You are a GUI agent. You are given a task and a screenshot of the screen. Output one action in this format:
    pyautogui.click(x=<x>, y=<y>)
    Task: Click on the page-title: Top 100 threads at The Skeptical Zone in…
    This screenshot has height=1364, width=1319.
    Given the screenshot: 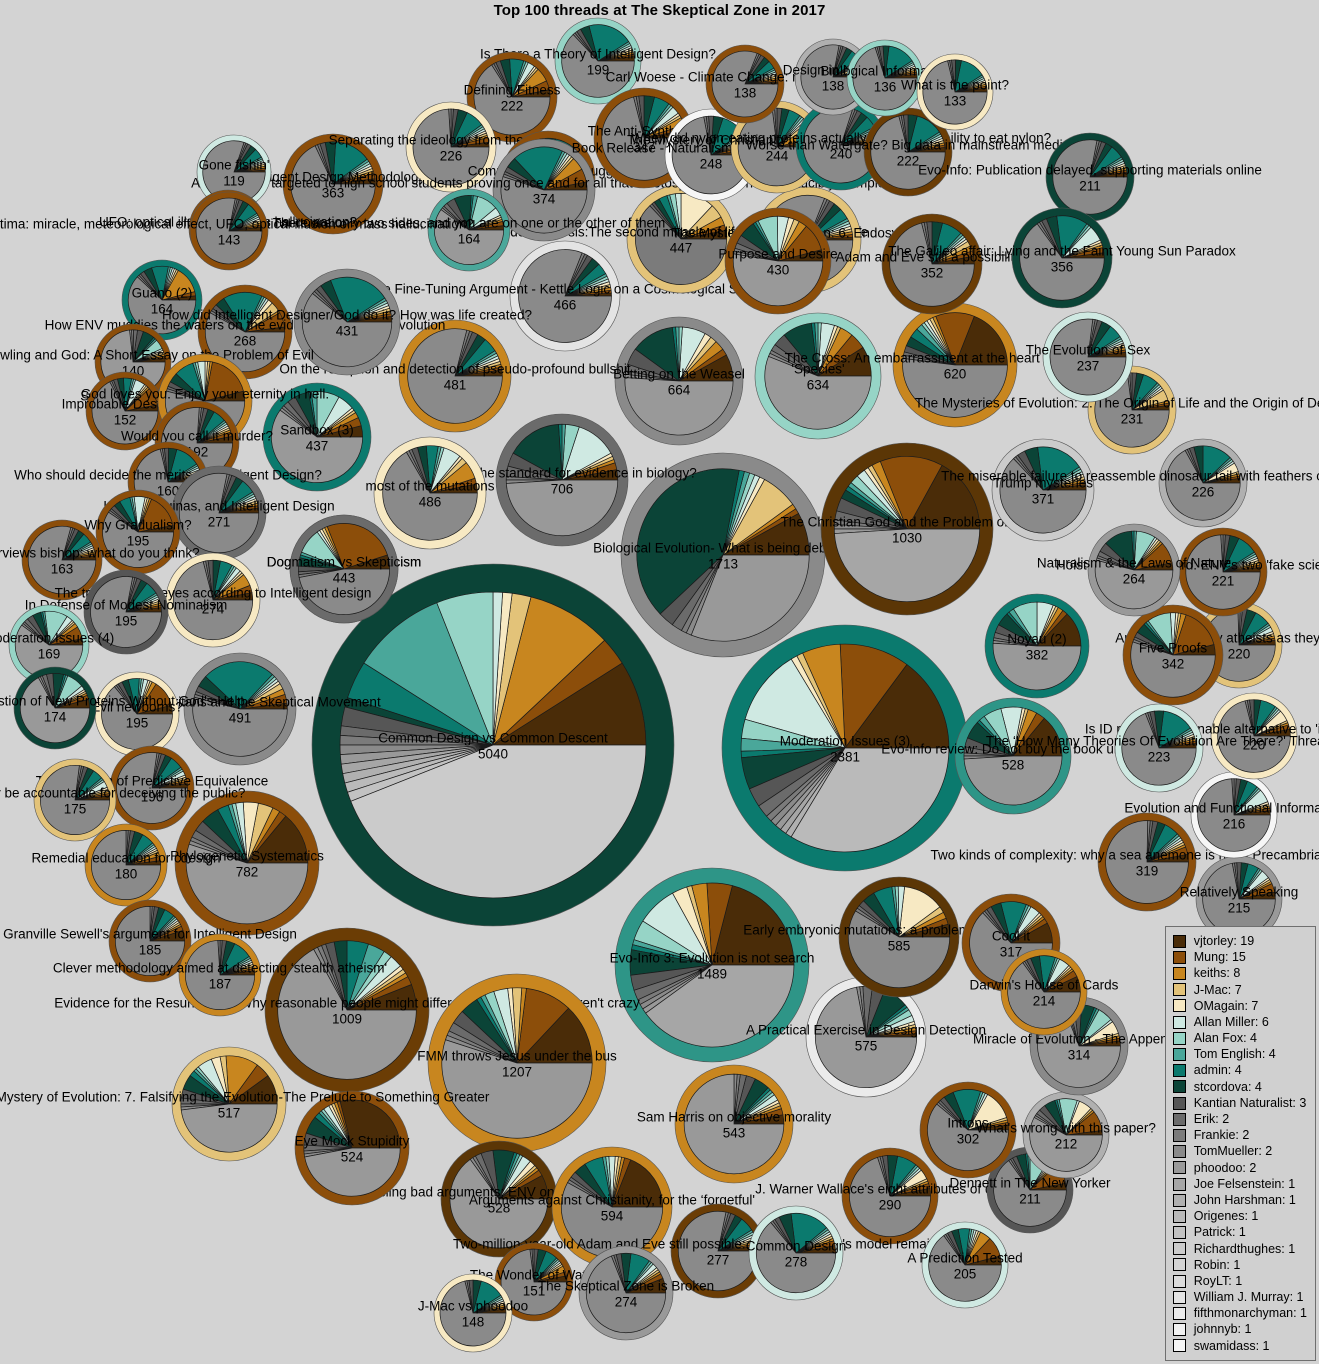 What is the action you would take?
    pyautogui.click(x=659, y=10)
    